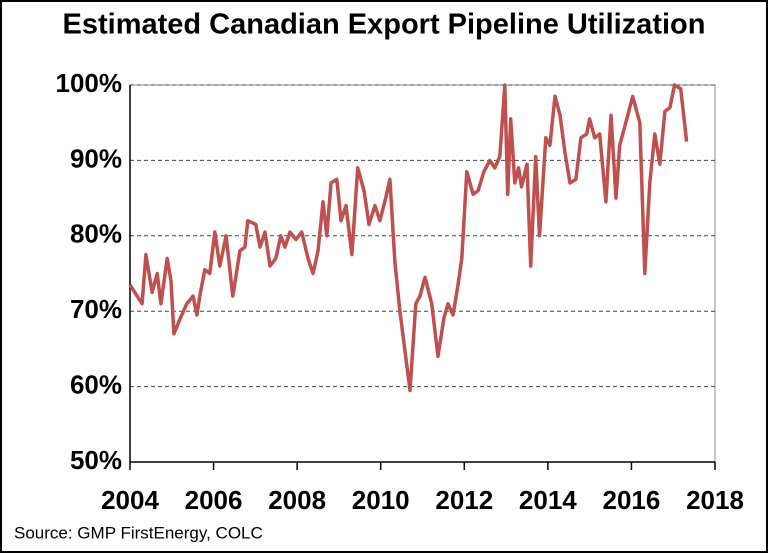 This screenshot has width=768, height=553. What do you see at coordinates (632, 500) in the screenshot?
I see `x-tick-label: 2016` at bounding box center [632, 500].